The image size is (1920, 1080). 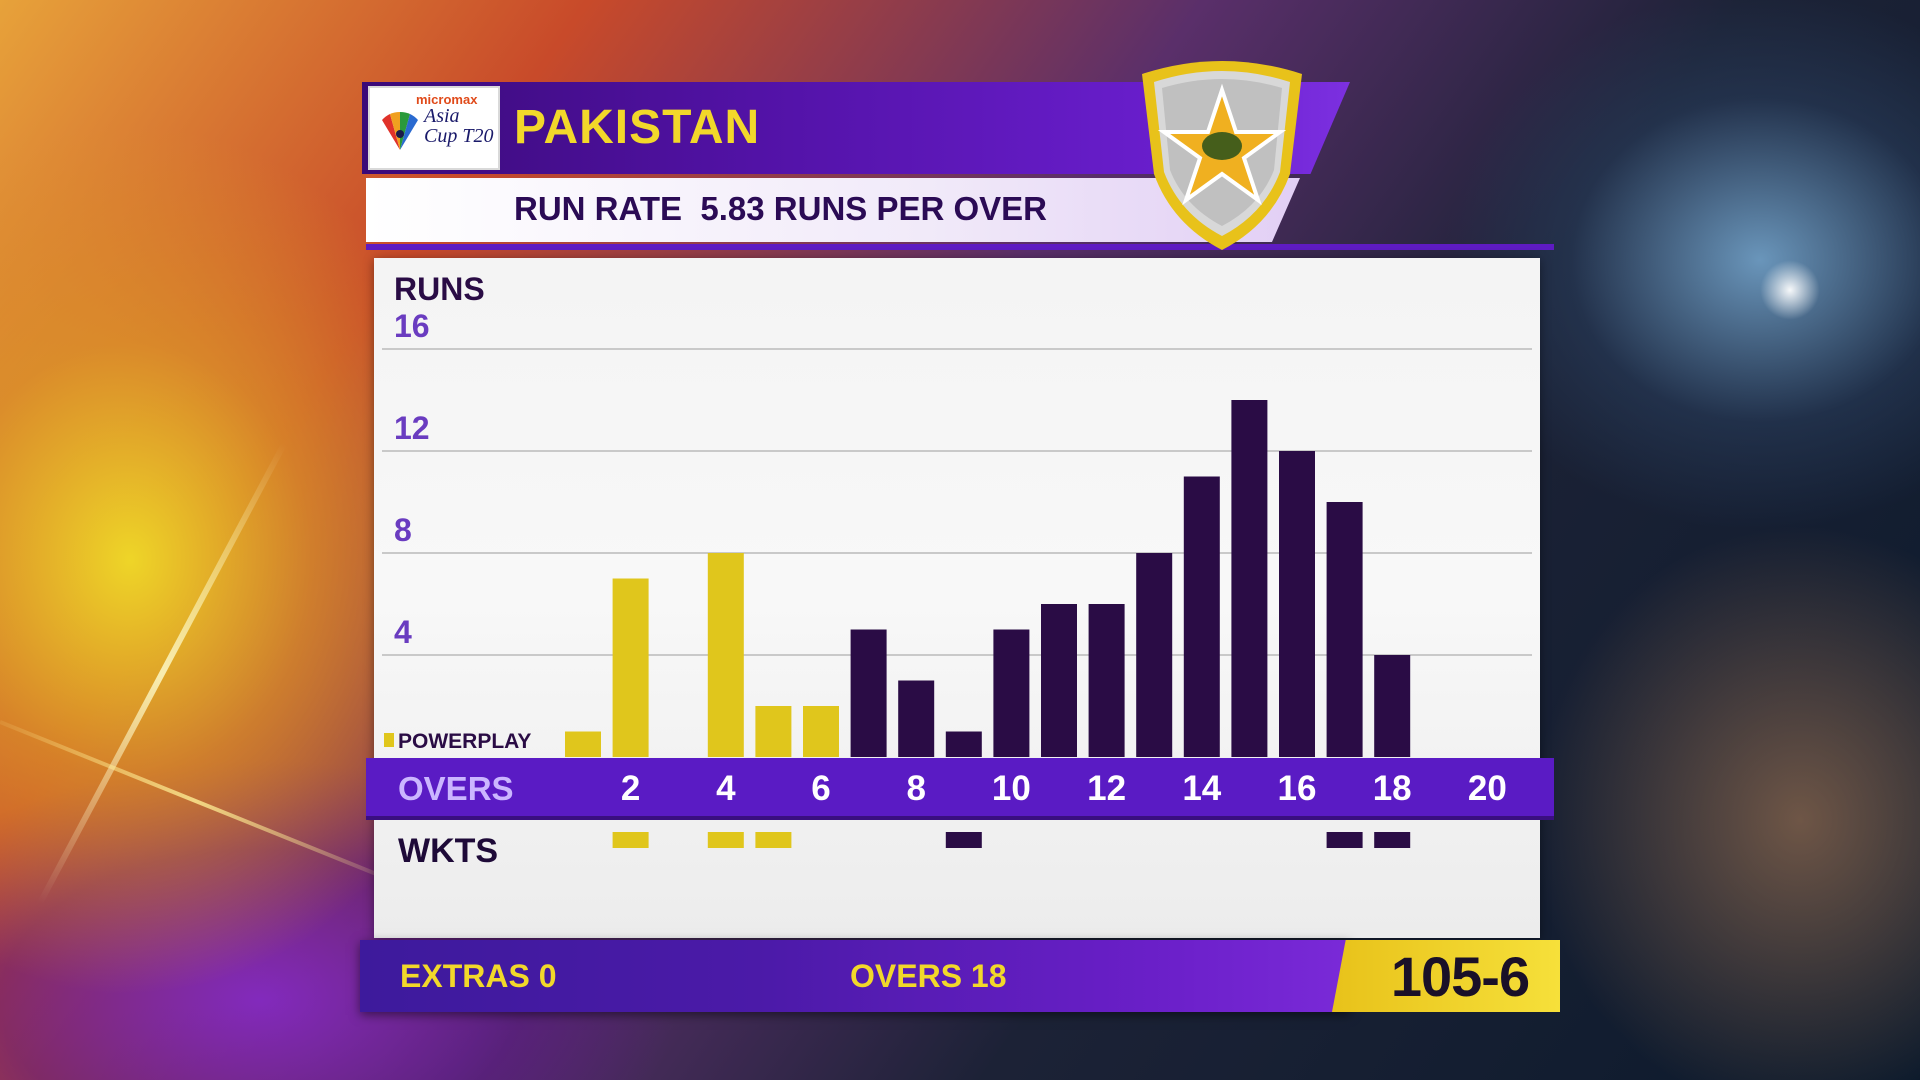 I want to click on y-tick-label: 12, so click(x=412, y=428).